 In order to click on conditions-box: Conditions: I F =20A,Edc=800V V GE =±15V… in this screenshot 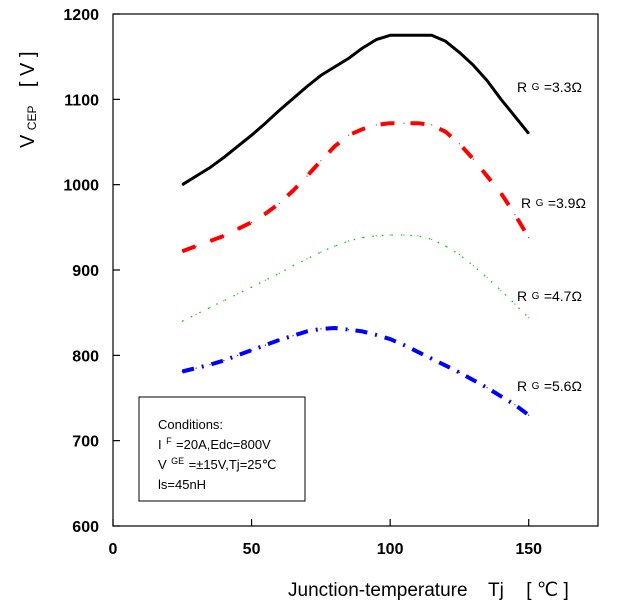, I will do `click(222, 449)`.